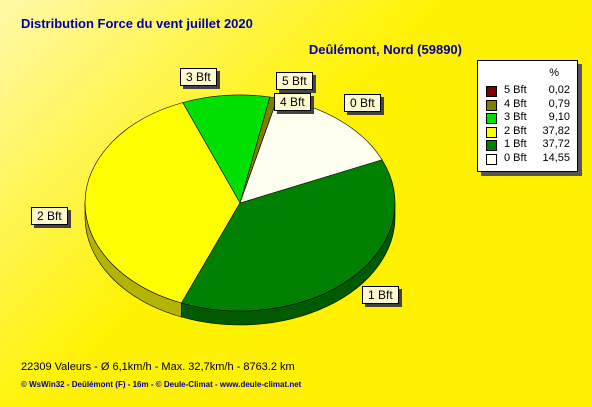 This screenshot has width=592, height=407. I want to click on legend-label: 2 Bft, so click(515, 130).